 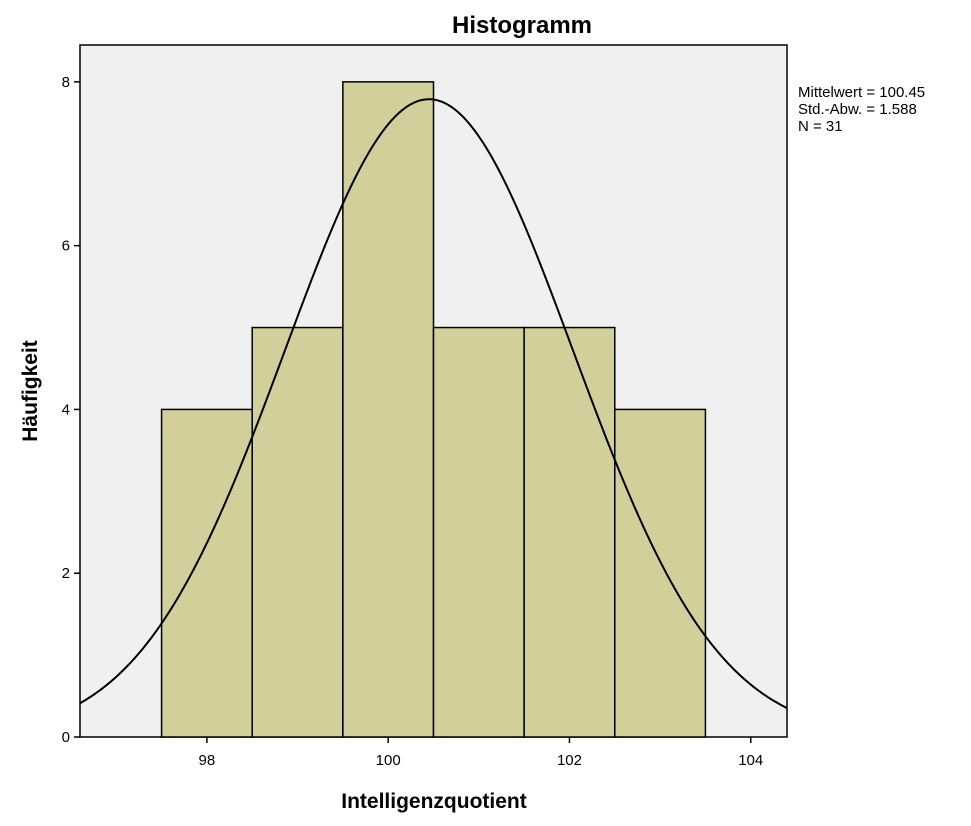 I want to click on stats-line-3: N = 31, so click(x=820, y=126).